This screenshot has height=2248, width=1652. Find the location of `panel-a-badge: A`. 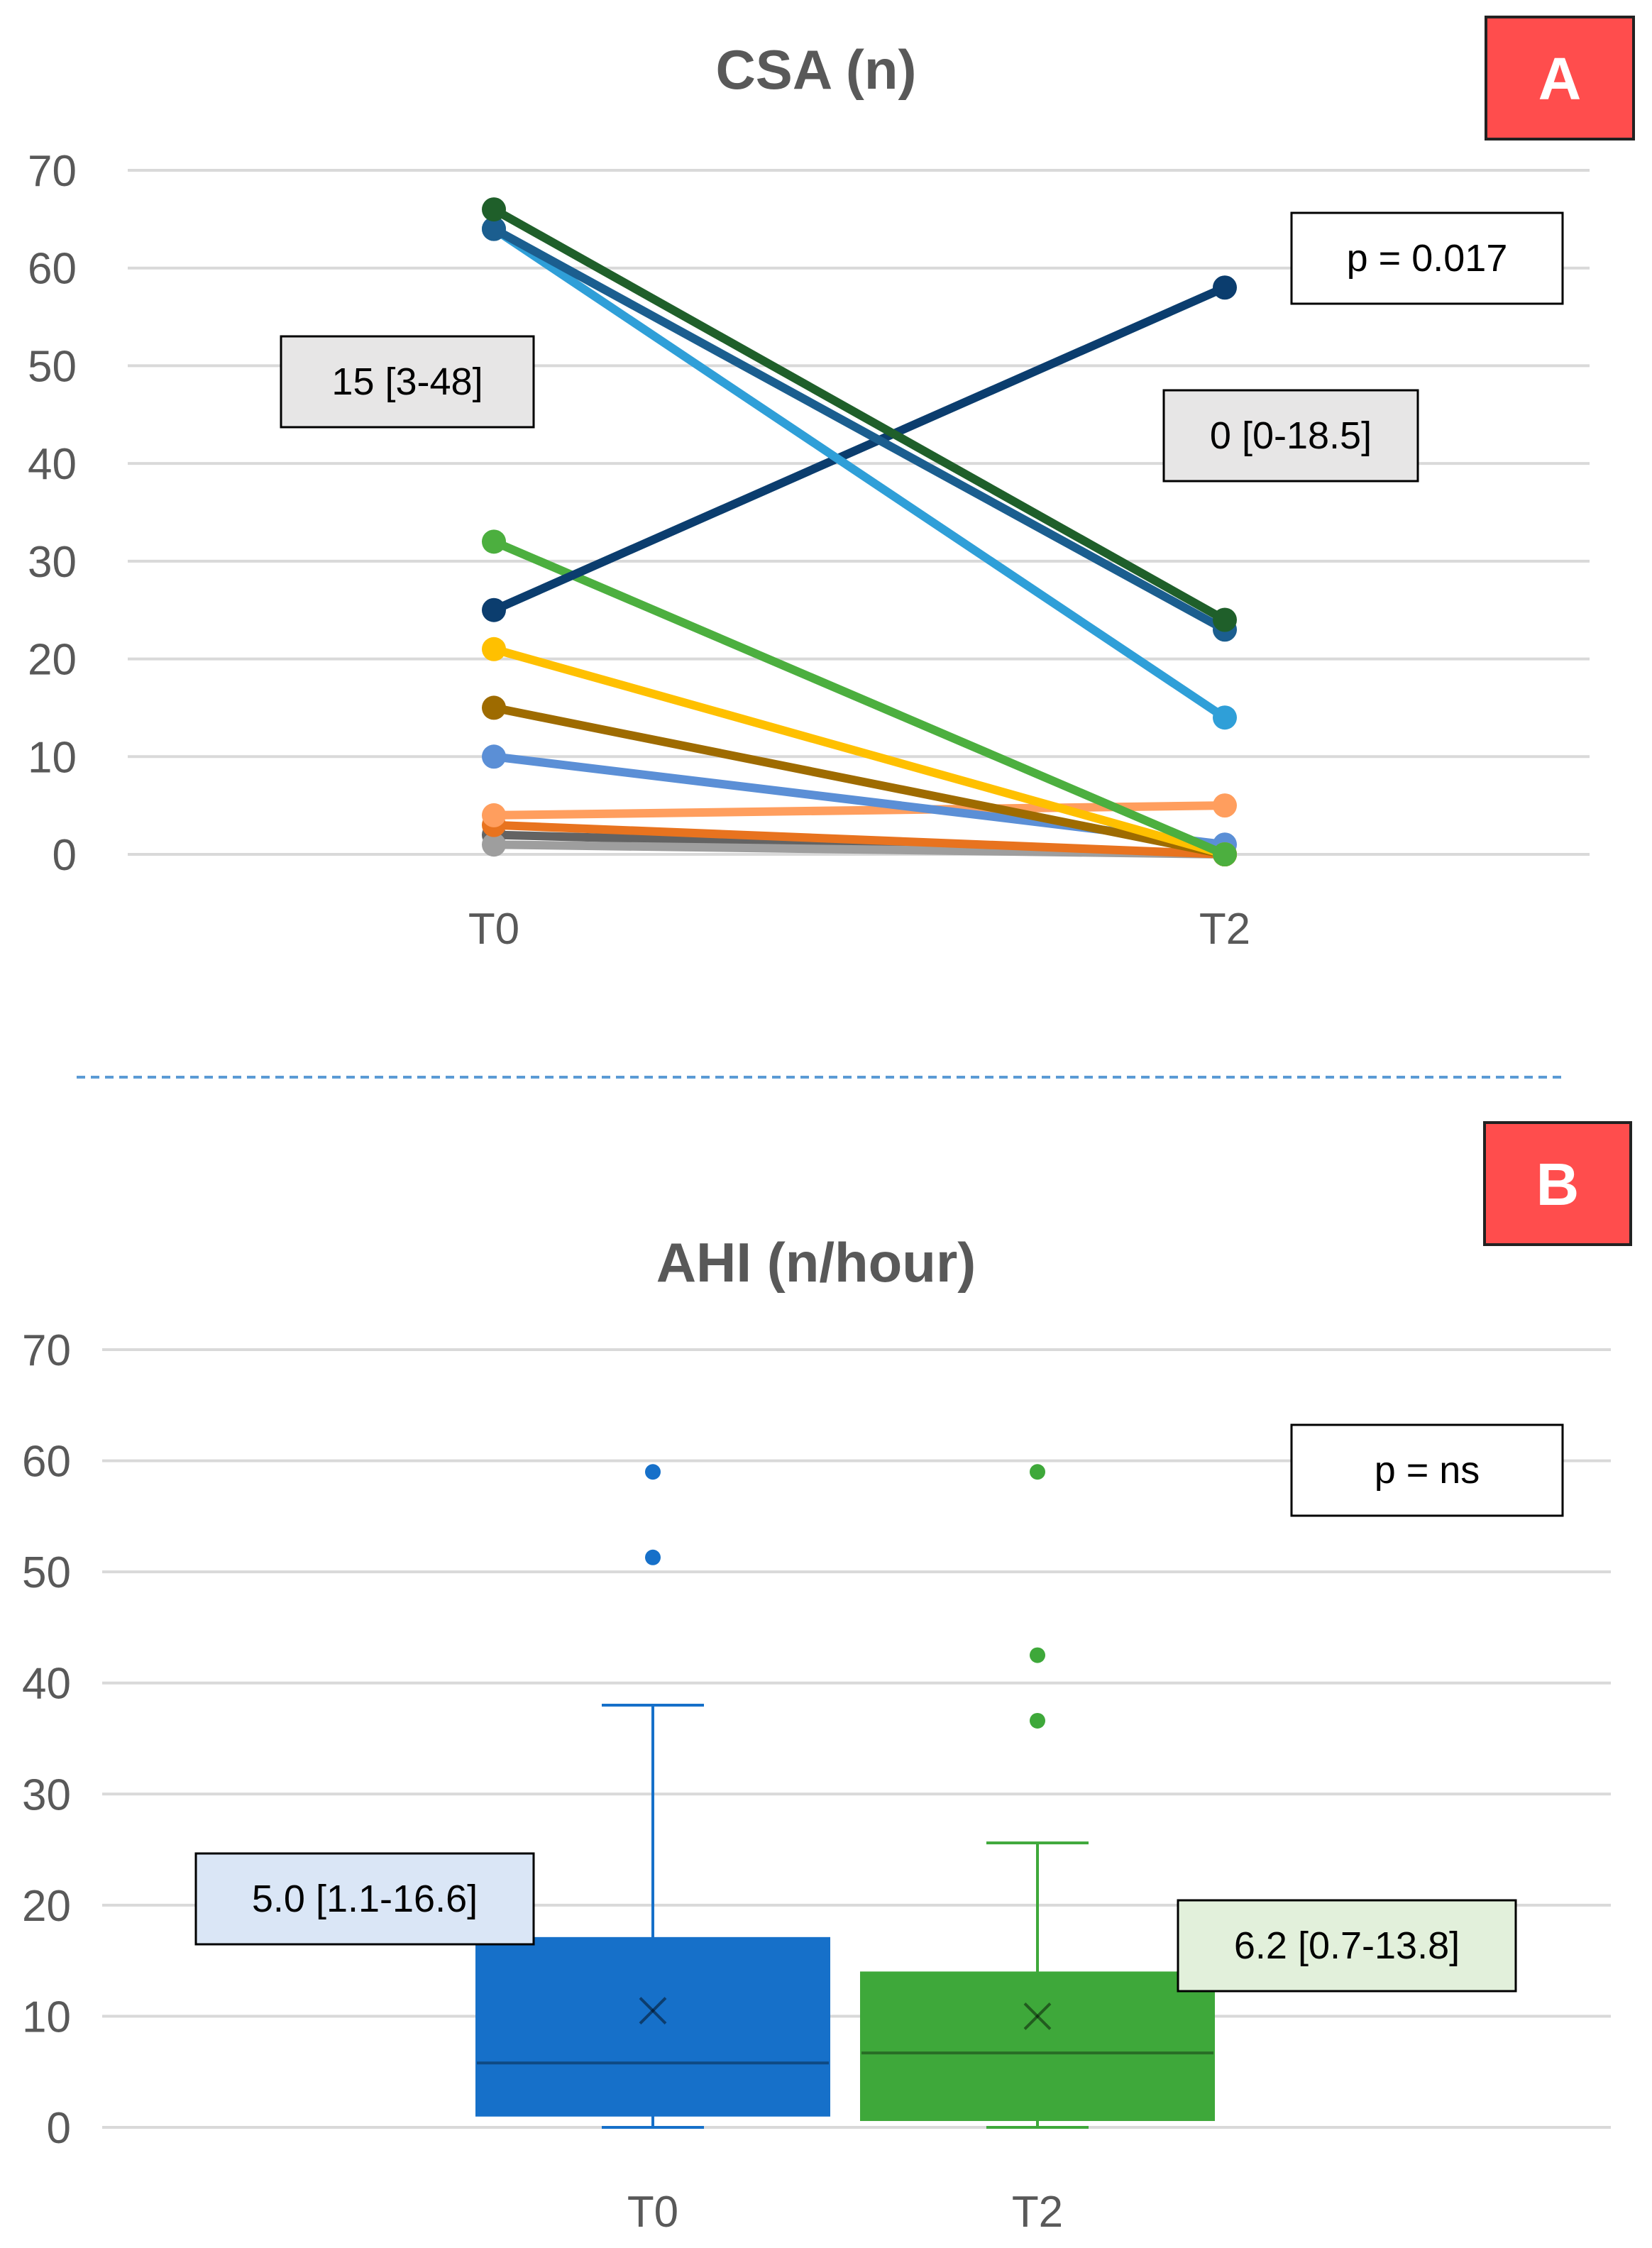

panel-a-badge: A is located at coordinates (1560, 78).